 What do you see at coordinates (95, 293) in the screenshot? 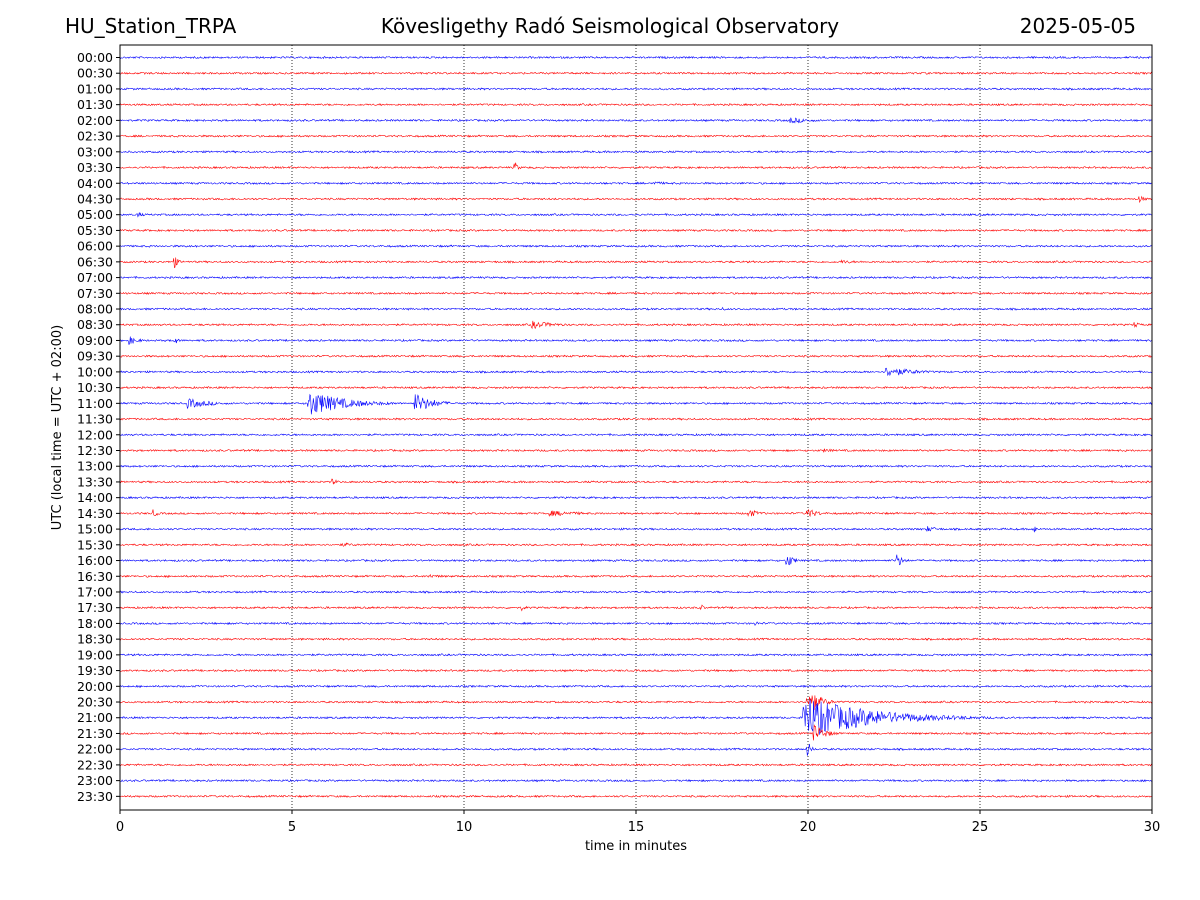
I see `y-tick-label: 07:30` at bounding box center [95, 293].